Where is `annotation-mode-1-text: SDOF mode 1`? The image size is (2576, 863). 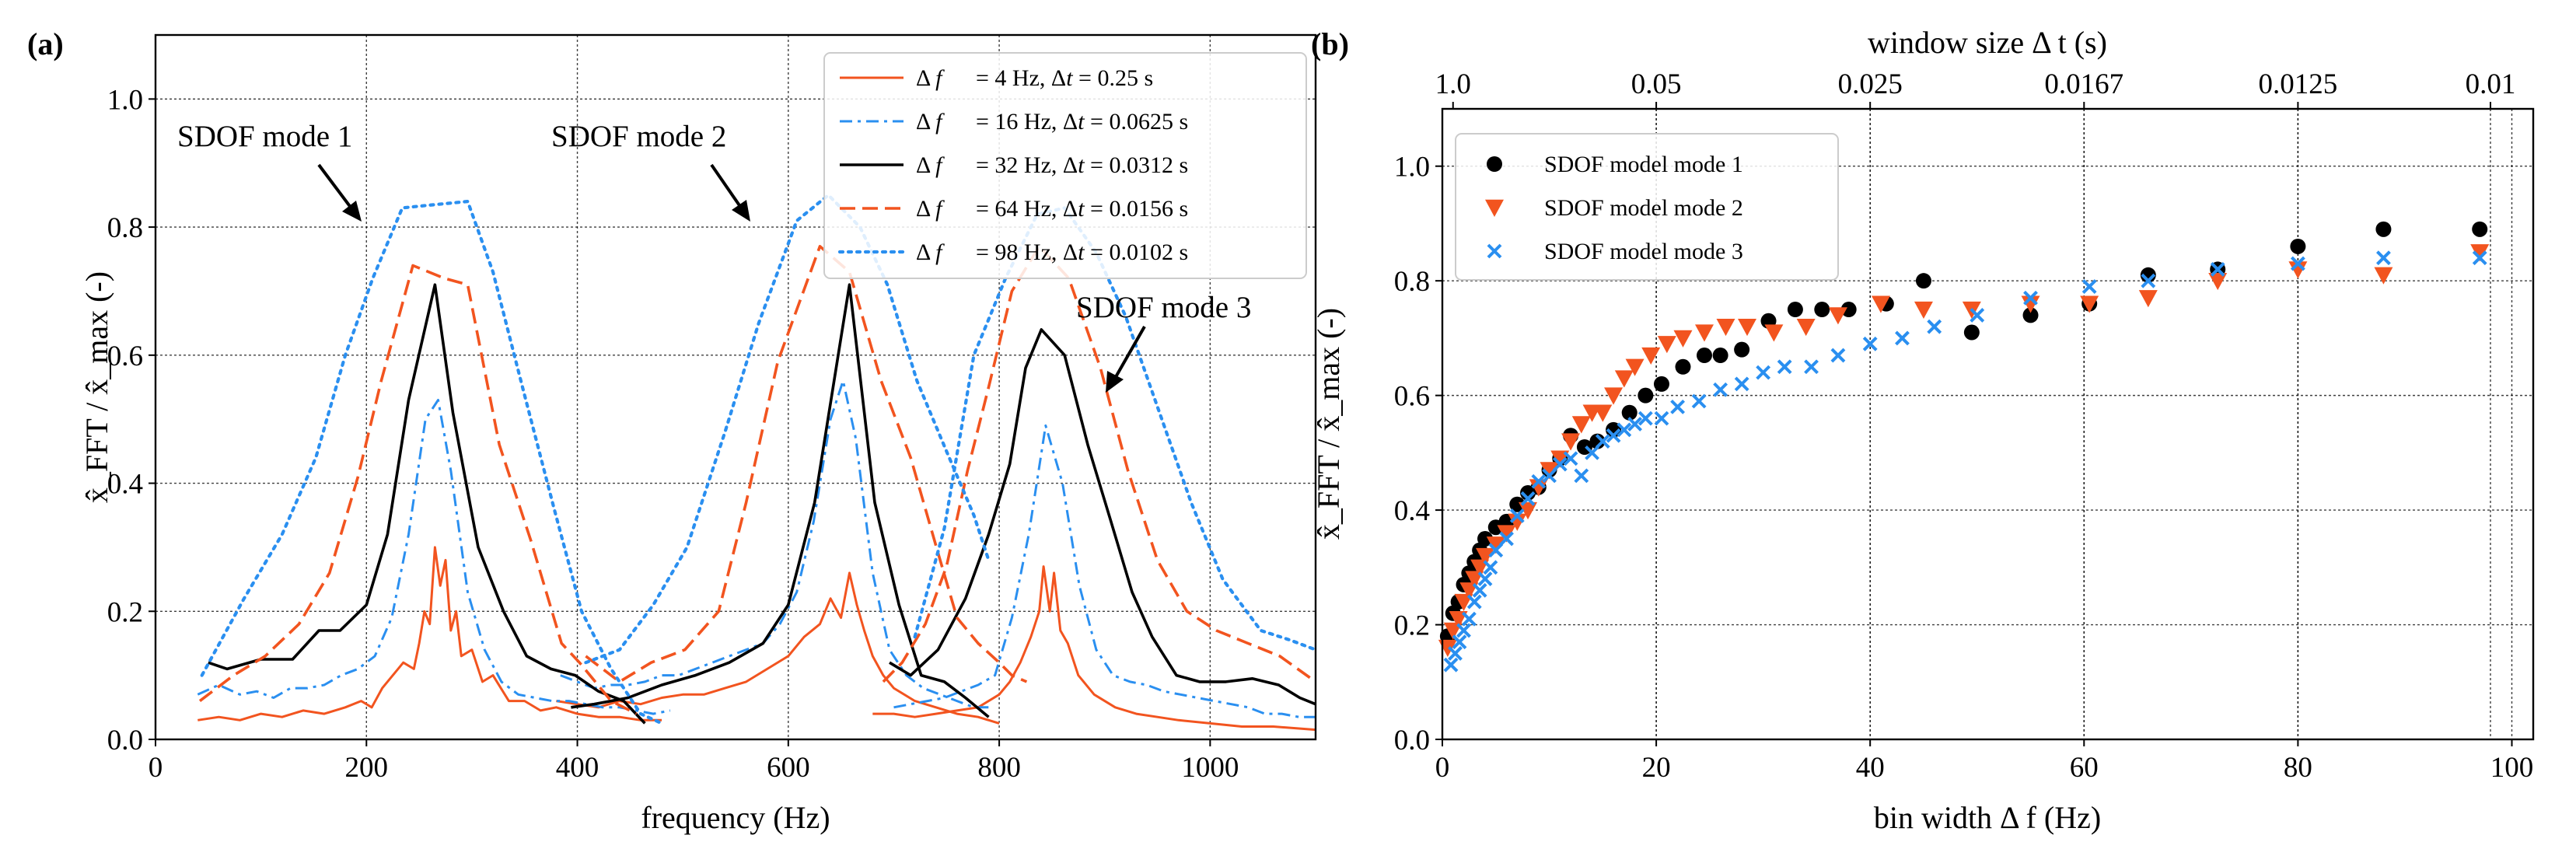
annotation-mode-1-text: SDOF mode 1 is located at coordinates (264, 136).